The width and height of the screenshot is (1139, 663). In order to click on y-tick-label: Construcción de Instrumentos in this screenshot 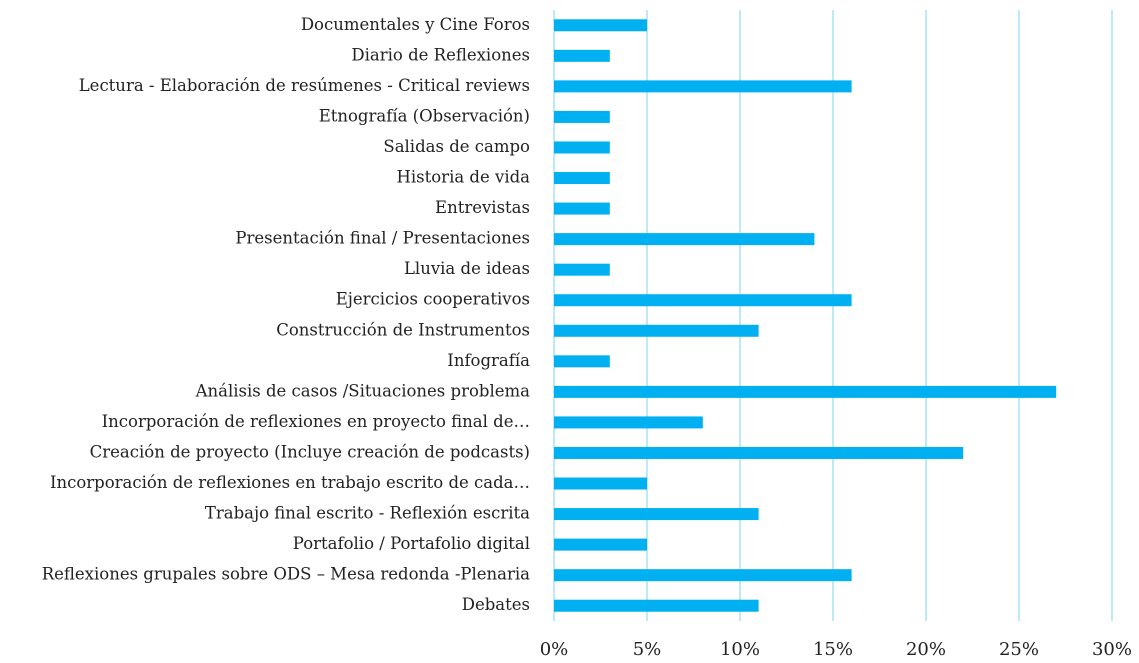, I will do `click(403, 329)`.